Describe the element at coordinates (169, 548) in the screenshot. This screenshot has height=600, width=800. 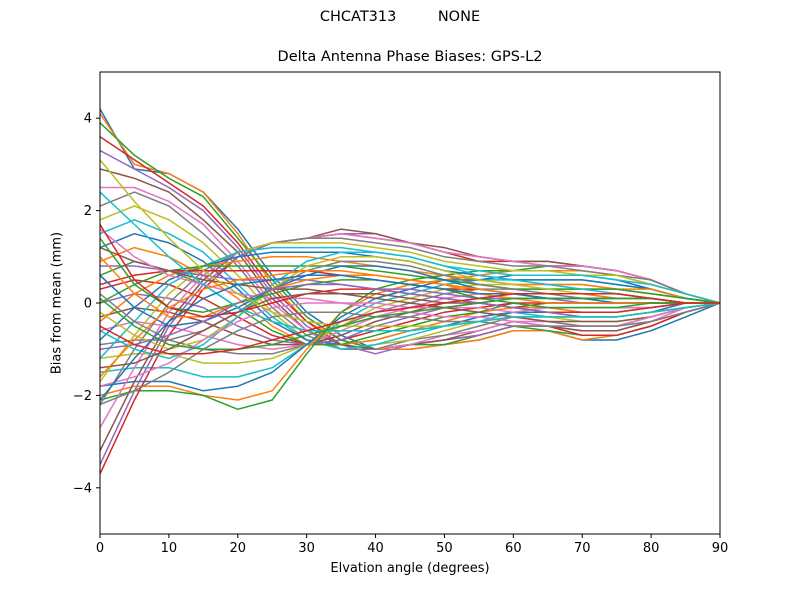
I see `x-tick-label: 10` at that location.